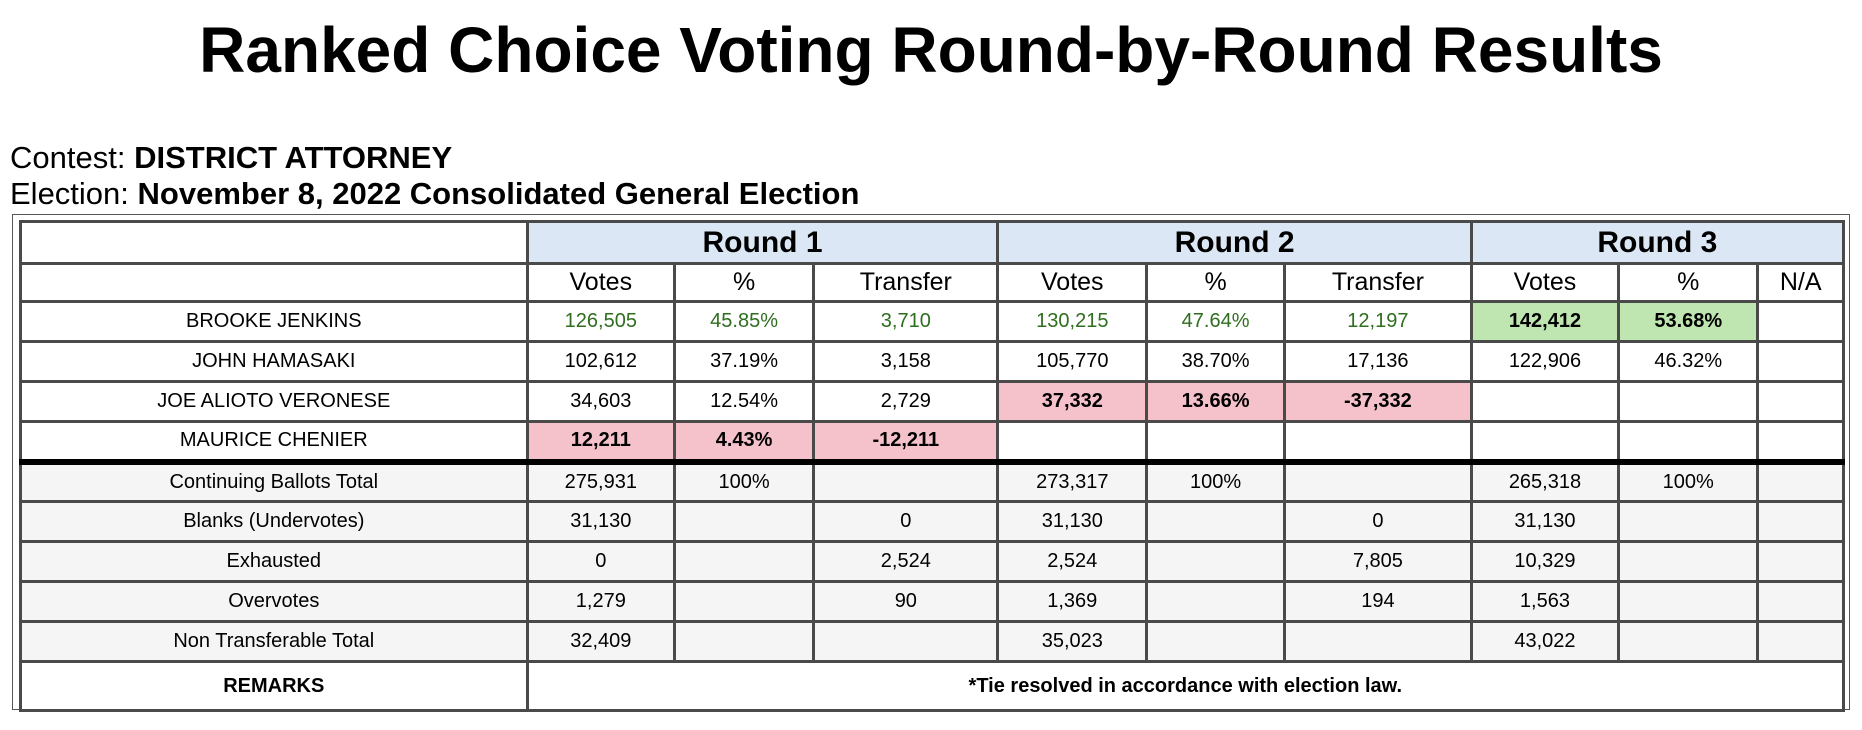 This screenshot has height=730, width=1862. What do you see at coordinates (274, 561) in the screenshot?
I see `stat-name: Exhausted` at bounding box center [274, 561].